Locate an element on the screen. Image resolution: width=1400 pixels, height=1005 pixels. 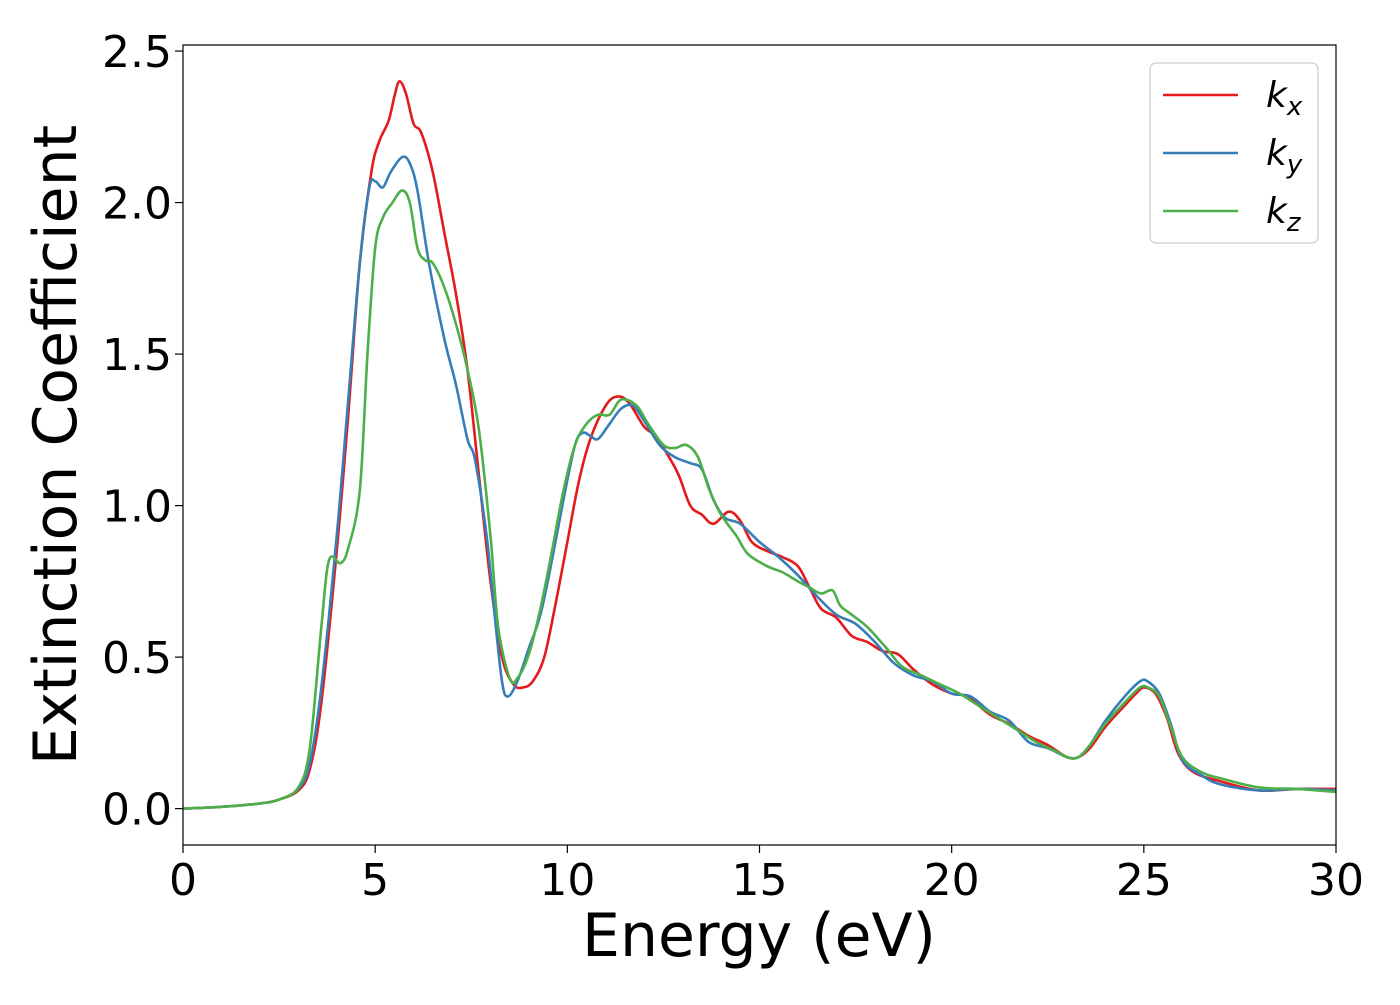
x-tick-label: 0 is located at coordinates (183, 880).